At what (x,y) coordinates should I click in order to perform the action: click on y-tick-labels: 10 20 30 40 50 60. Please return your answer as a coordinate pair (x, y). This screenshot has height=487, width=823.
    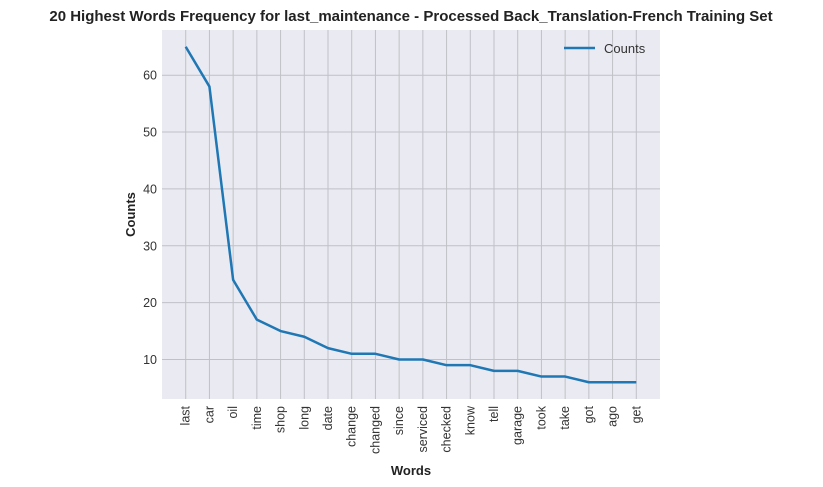
    Looking at the image, I should click on (150, 218).